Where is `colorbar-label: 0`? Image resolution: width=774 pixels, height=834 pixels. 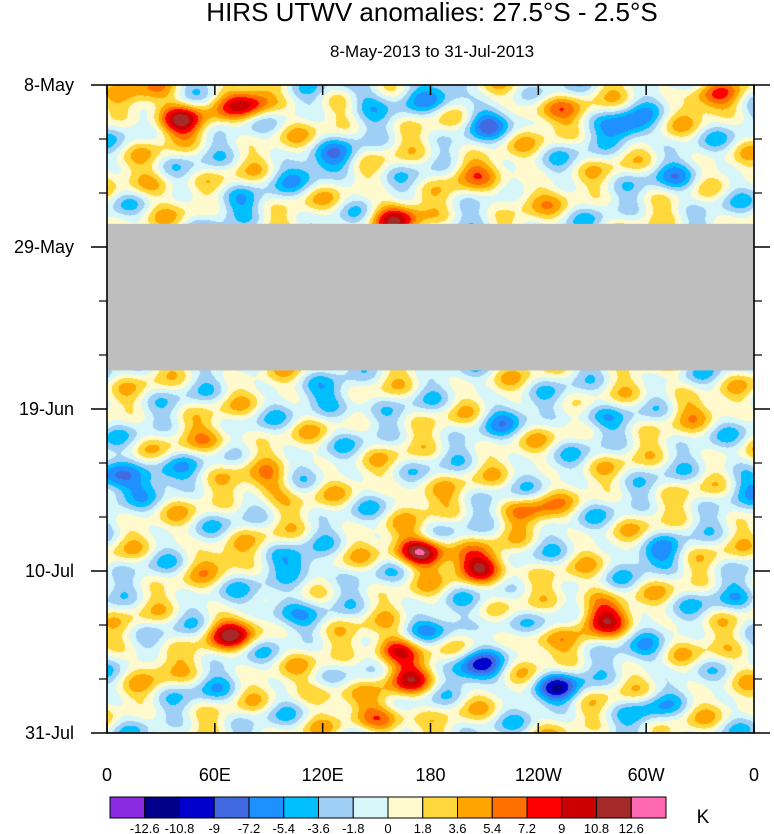
colorbar-label: 0 is located at coordinates (387, 827).